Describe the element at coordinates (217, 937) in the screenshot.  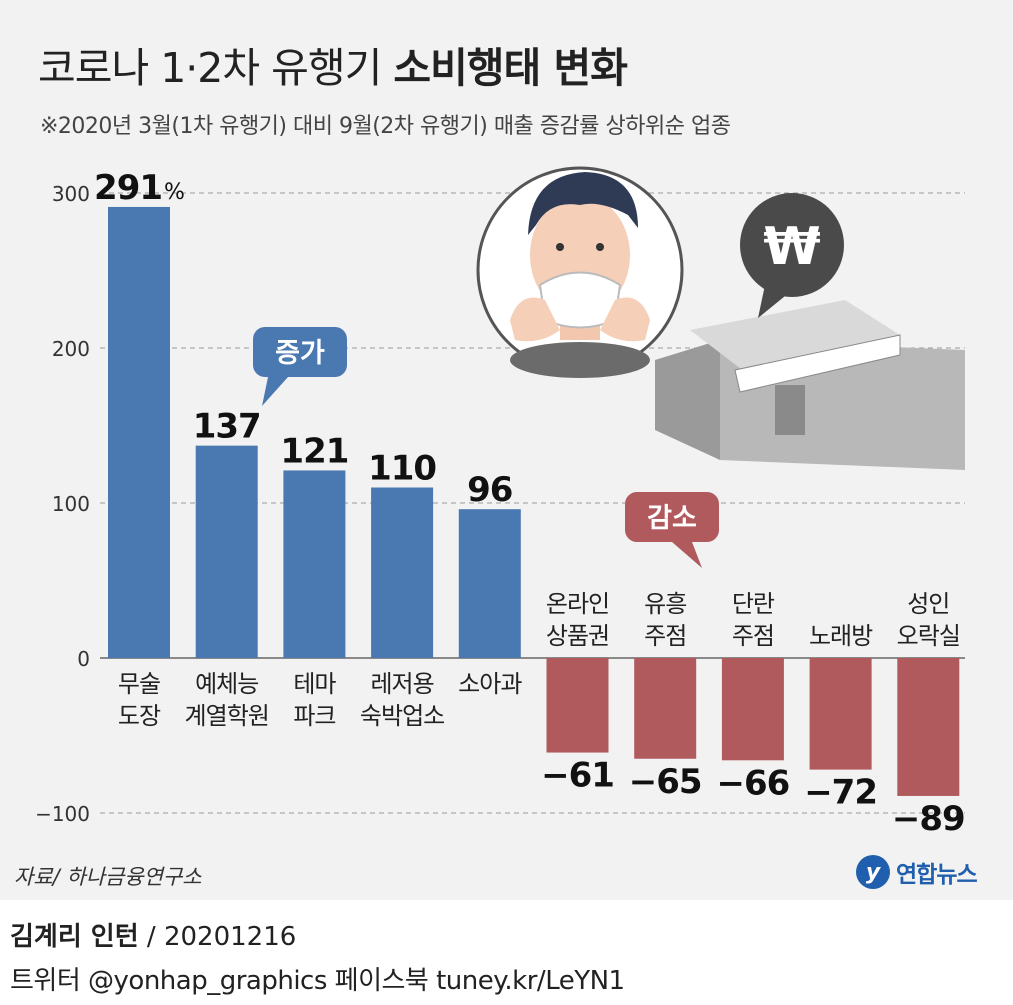
I see `publish-date: / 20201216` at that location.